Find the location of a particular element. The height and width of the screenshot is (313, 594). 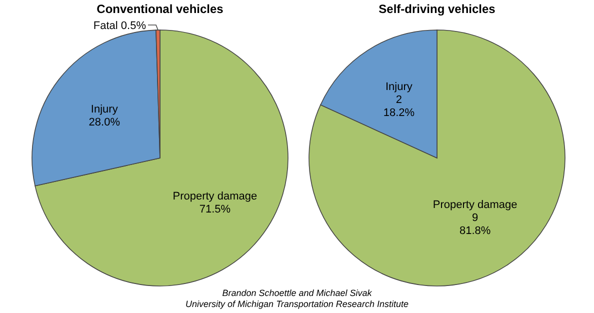

data-label: 71.5% is located at coordinates (215, 210).